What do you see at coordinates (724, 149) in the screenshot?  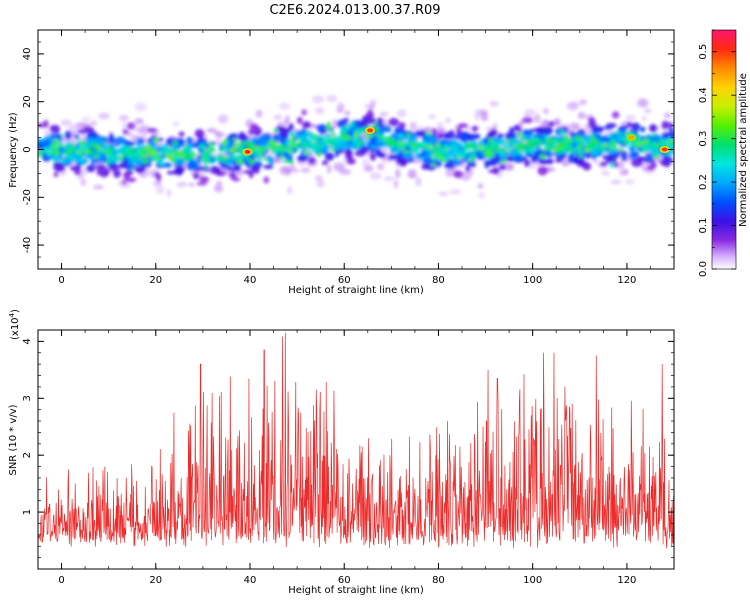 I see `colorbar-frame` at bounding box center [724, 149].